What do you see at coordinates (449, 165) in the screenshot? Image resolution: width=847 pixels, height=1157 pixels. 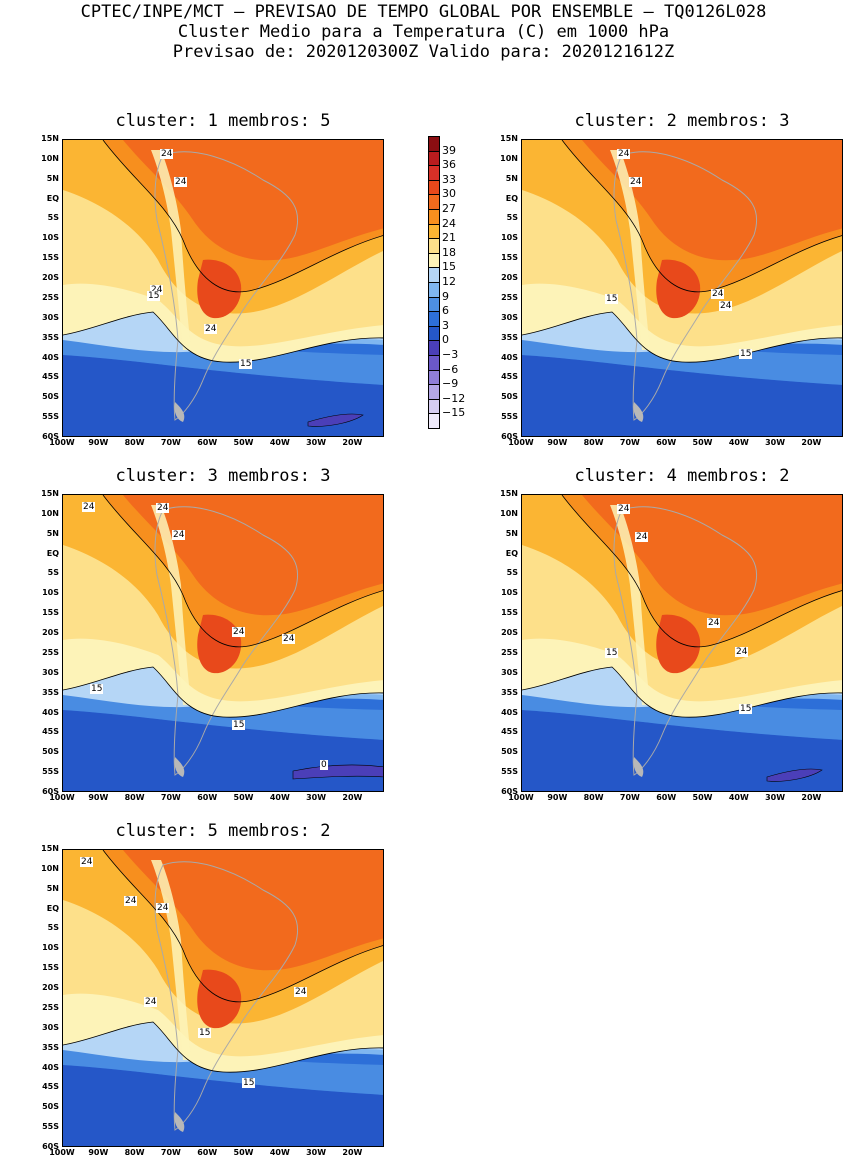 I see `colorbar-label: 36` at bounding box center [449, 165].